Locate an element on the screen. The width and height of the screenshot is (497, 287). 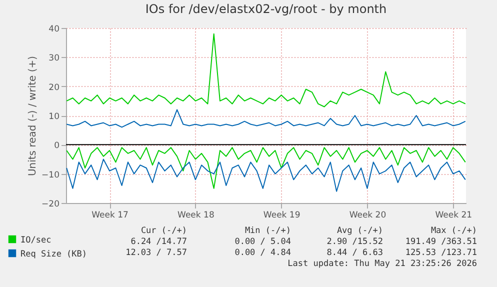
x-tick-label: Week 17 is located at coordinates (110, 215).